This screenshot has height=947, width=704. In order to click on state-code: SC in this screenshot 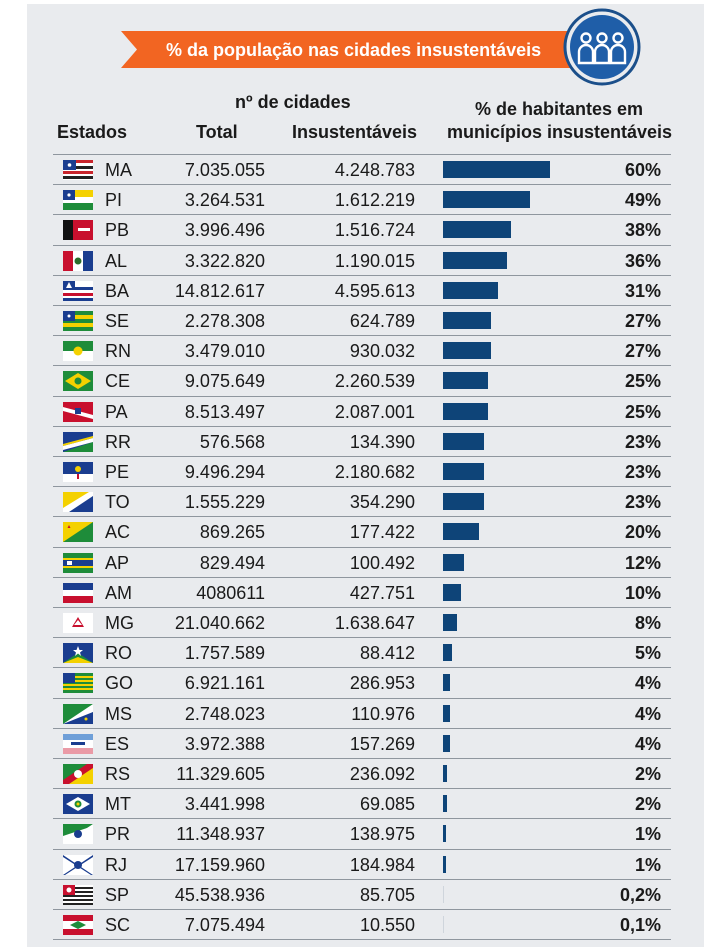, I will do `click(118, 925)`.